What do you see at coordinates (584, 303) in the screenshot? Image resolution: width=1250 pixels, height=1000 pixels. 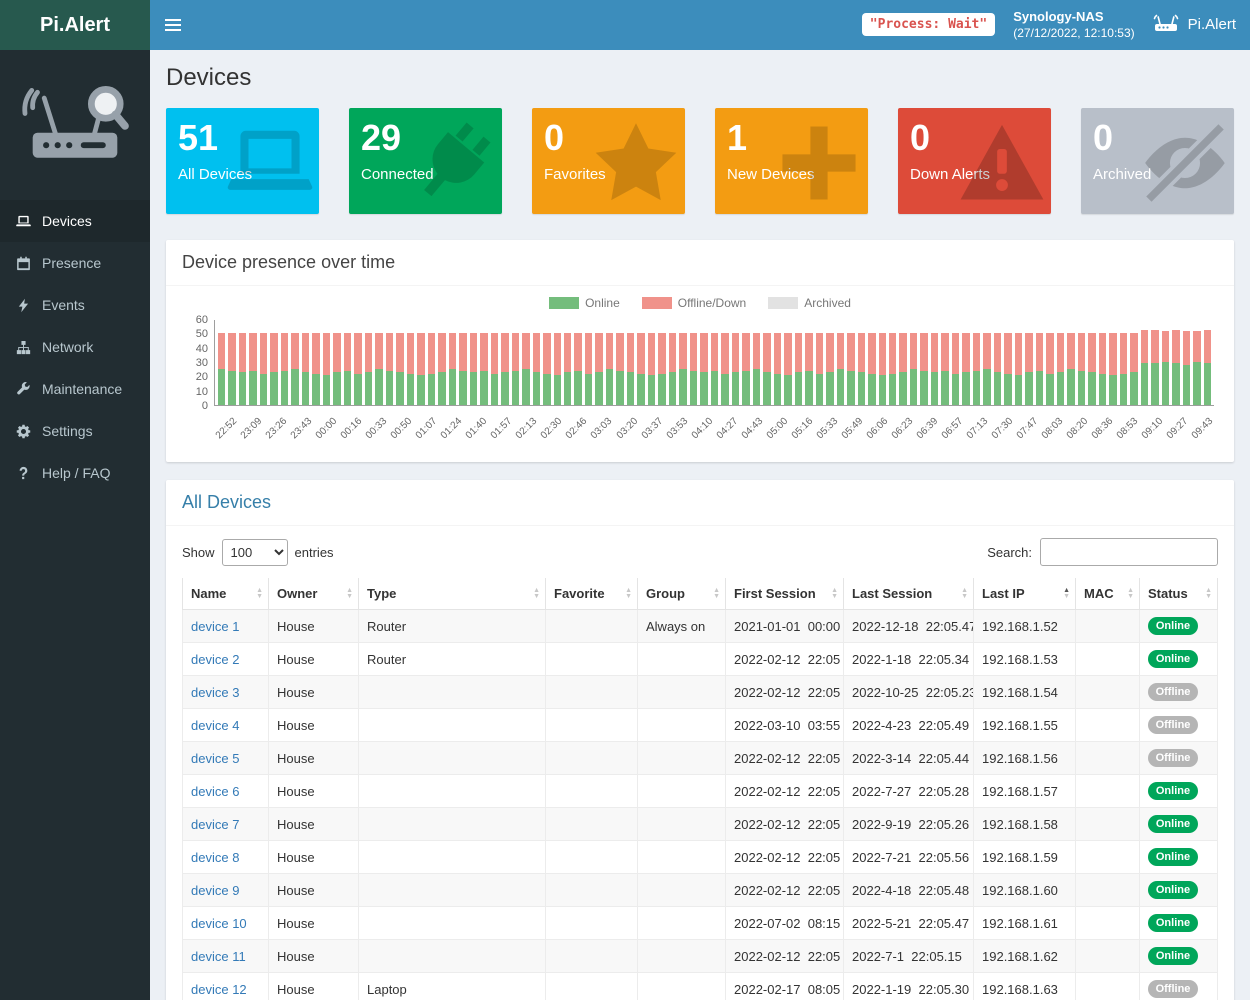 I see `legend-item-online: Online` at bounding box center [584, 303].